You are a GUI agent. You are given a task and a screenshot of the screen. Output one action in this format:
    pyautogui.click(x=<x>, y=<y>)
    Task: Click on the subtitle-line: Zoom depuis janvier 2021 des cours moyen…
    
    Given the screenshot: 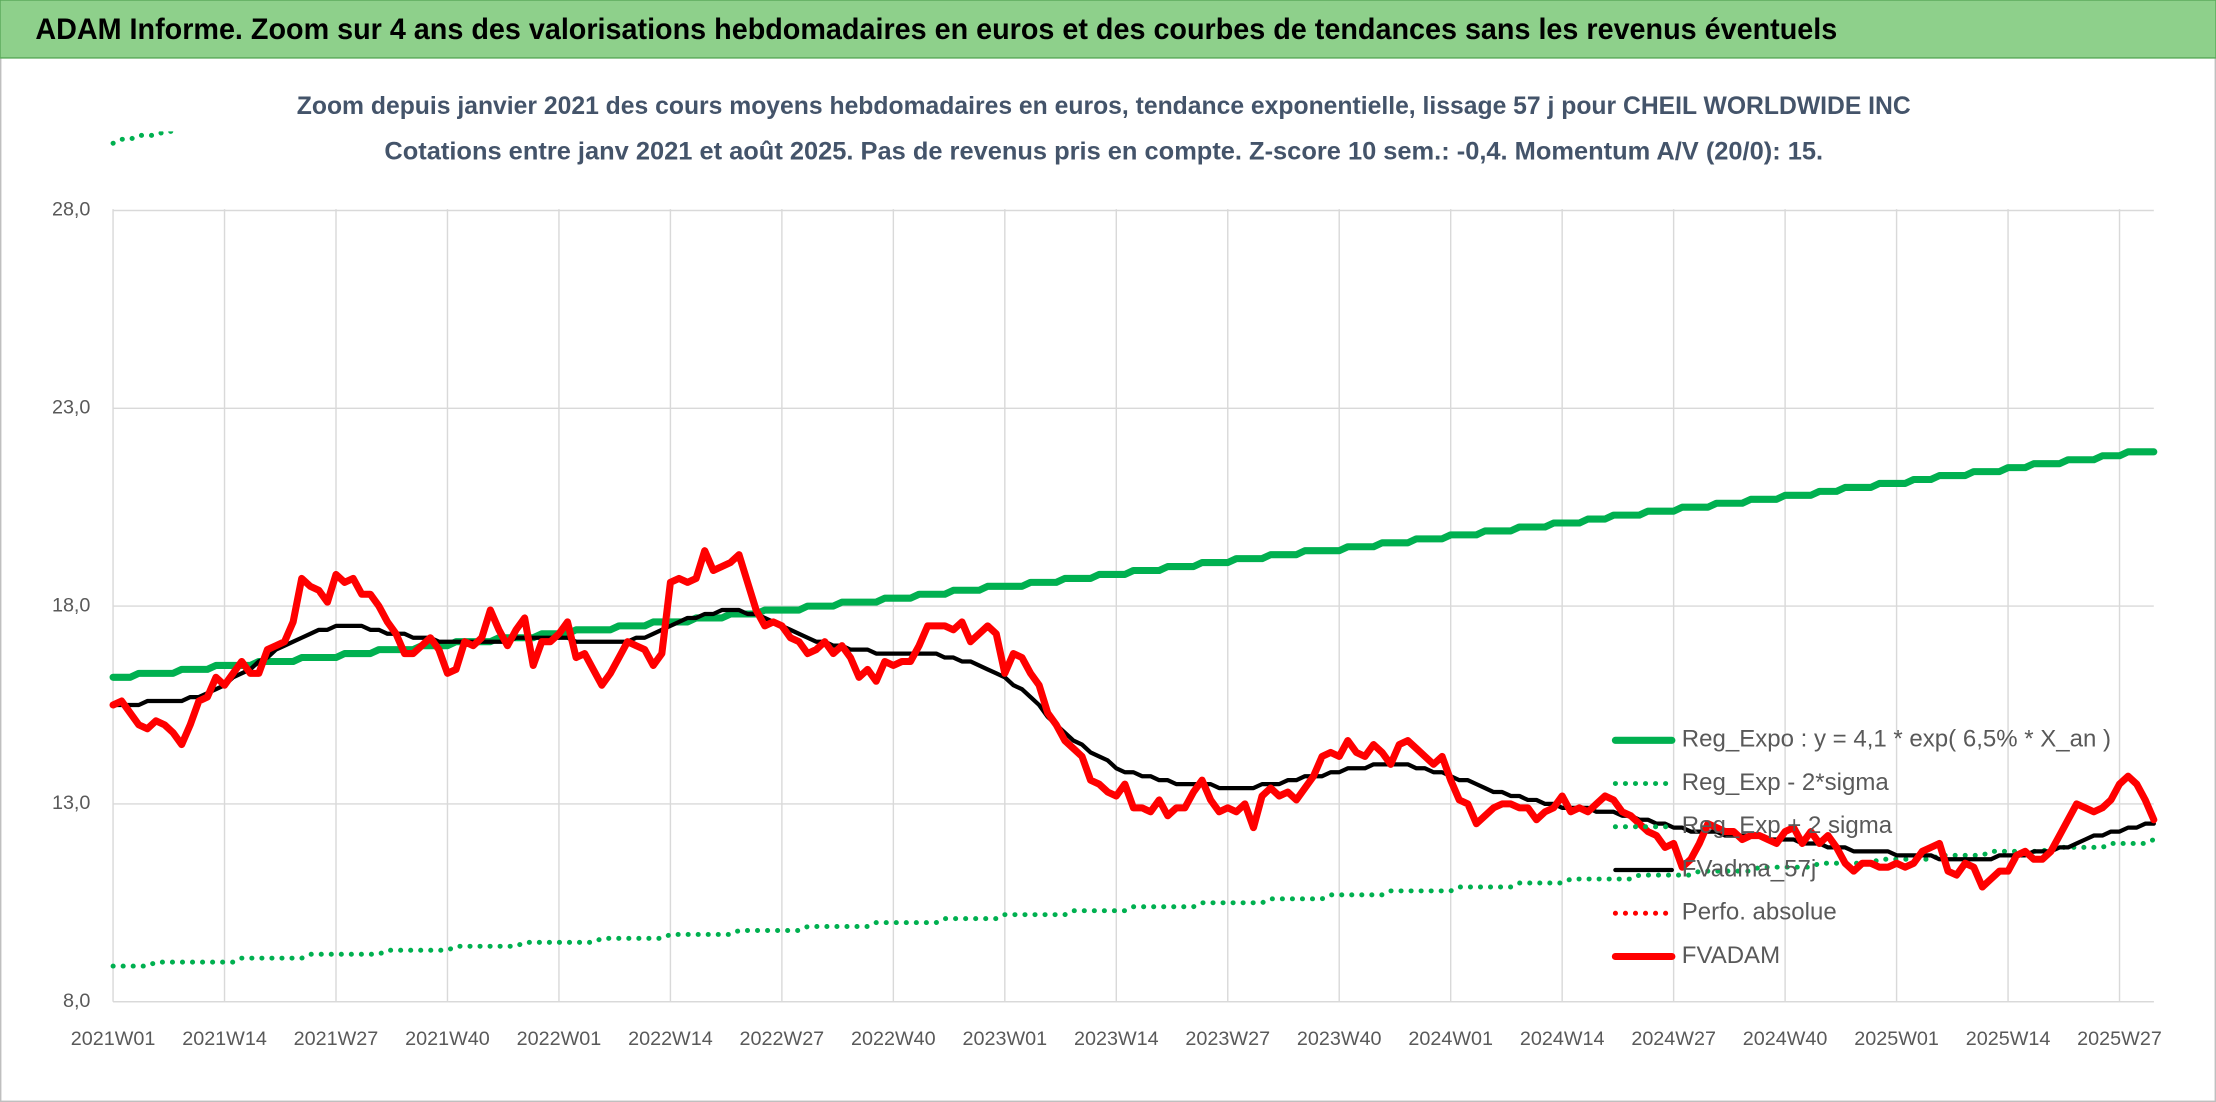 What is the action you would take?
    pyautogui.click(x=1104, y=106)
    